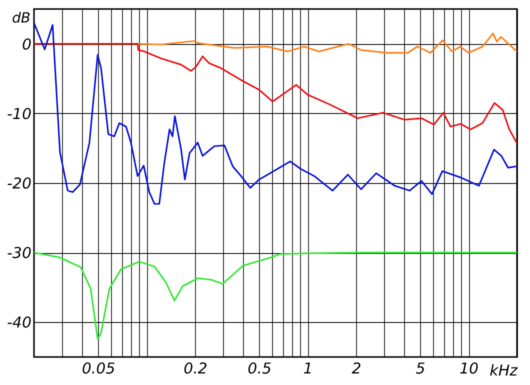 The width and height of the screenshot is (530, 385). I want to click on y-tick-label: -20, so click(19, 183).